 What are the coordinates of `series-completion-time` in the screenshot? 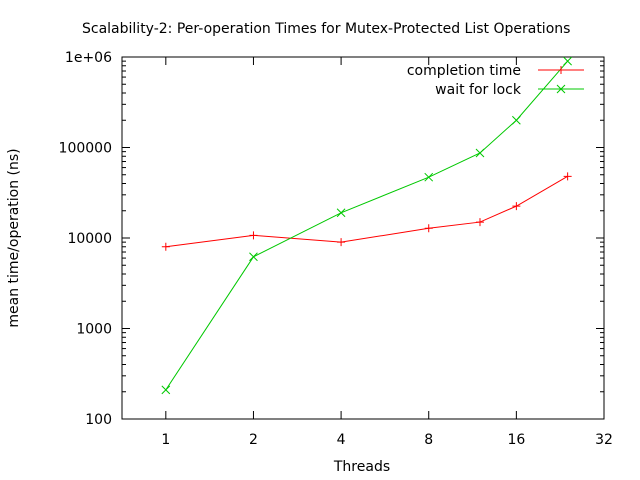 It's located at (366, 211).